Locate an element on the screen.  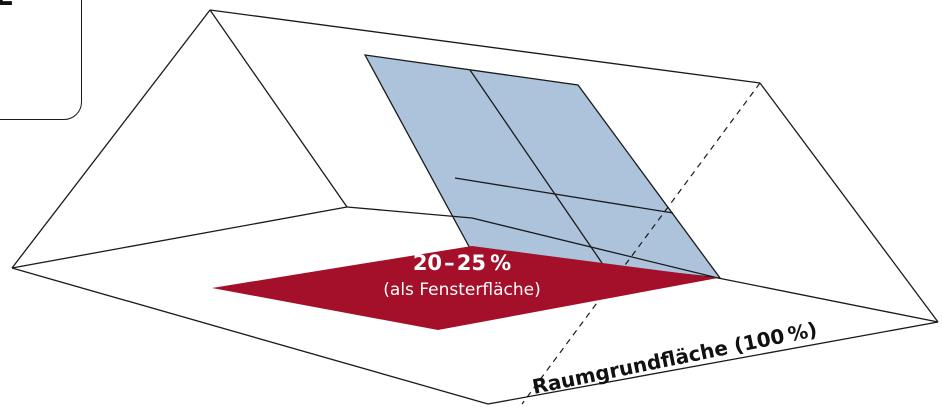
back-floor-edge is located at coordinates (179, 237).